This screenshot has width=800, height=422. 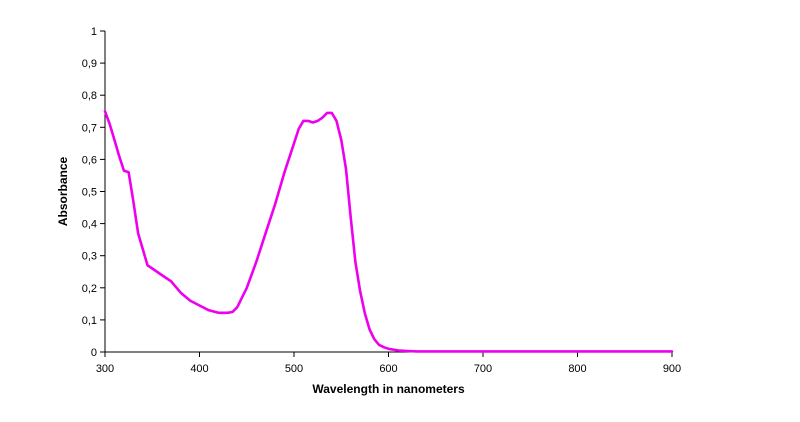 What do you see at coordinates (89, 257) in the screenshot?
I see `y-tick-label: 0,3` at bounding box center [89, 257].